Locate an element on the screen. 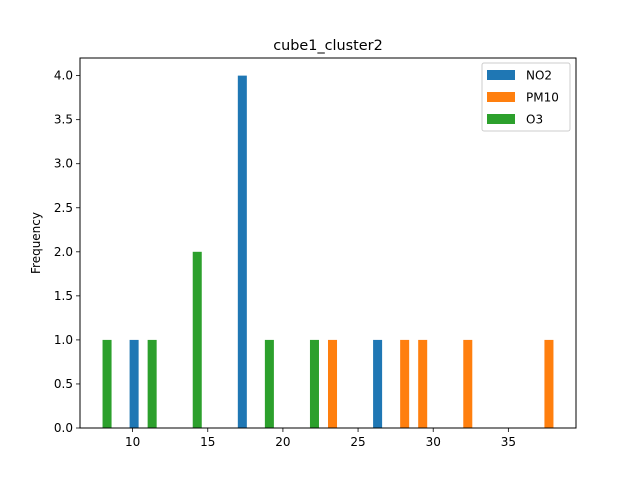 This screenshot has width=640, height=480. legend-swatch-o3 is located at coordinates (501, 119).